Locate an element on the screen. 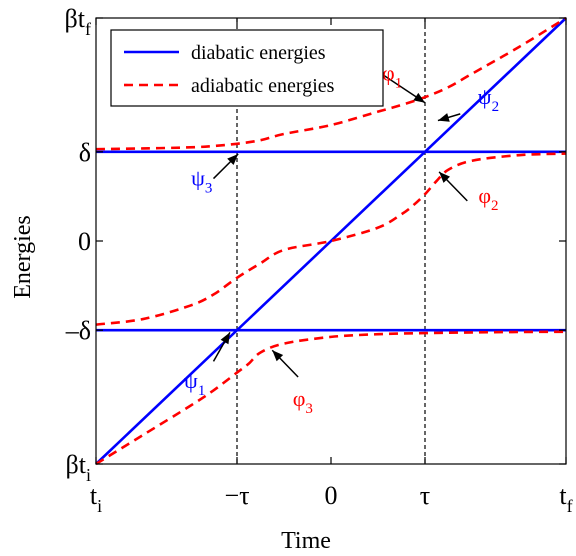 The height and width of the screenshot is (556, 576). annotation-label: ψ1 is located at coordinates (194, 383).